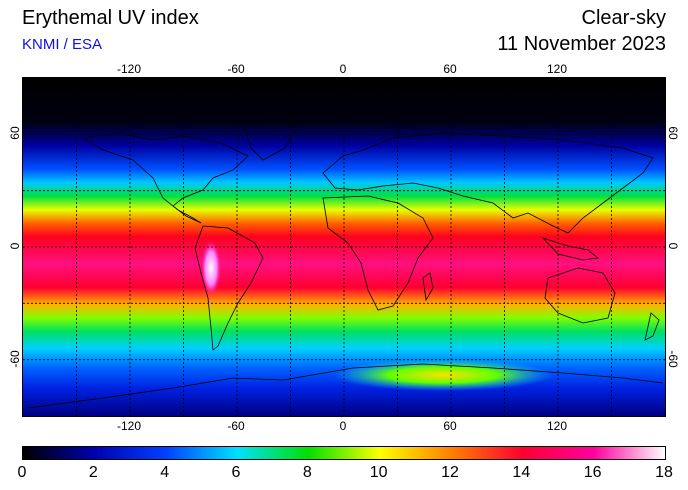 The image size is (688, 490). Describe the element at coordinates (229, 288) in the screenshot. I see `south-america-coast` at that location.